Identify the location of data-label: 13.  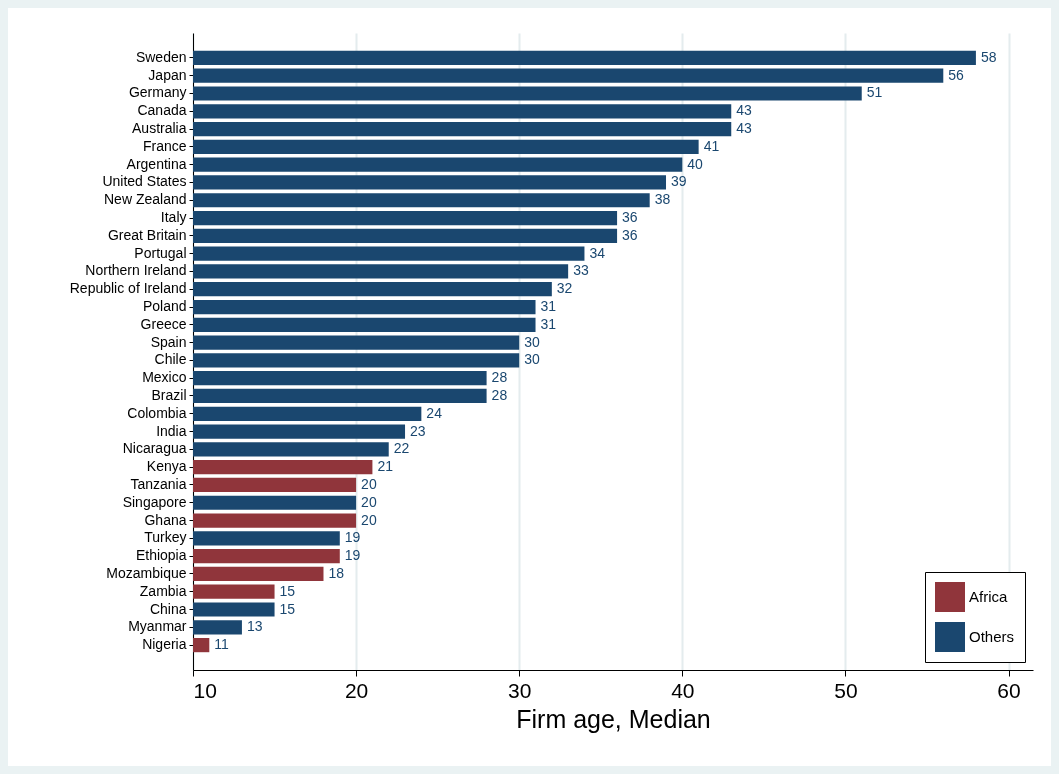
(254, 626).